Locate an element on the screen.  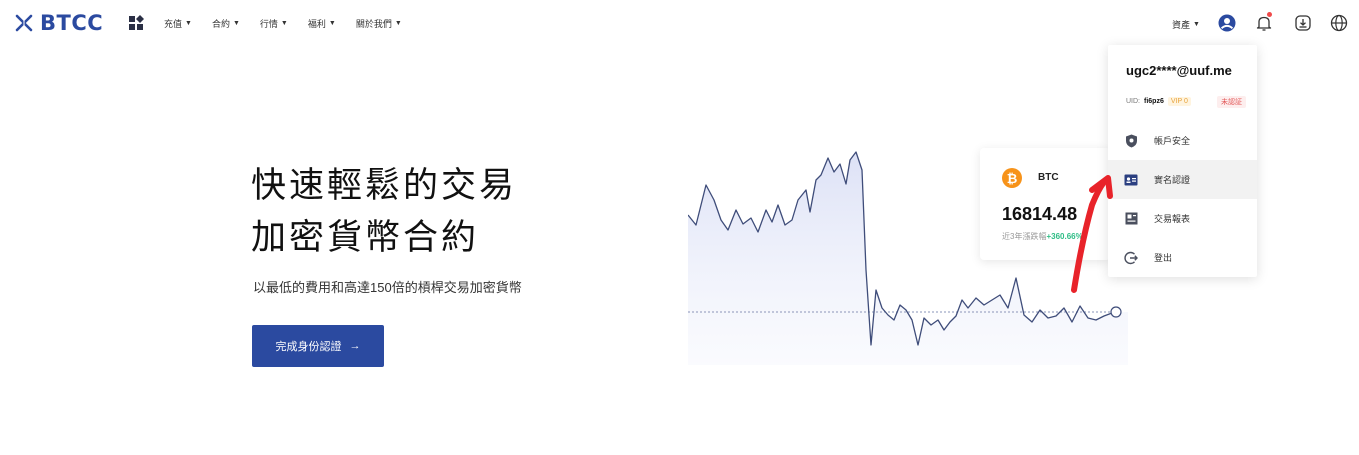
download-icon is located at coordinates (1303, 23).